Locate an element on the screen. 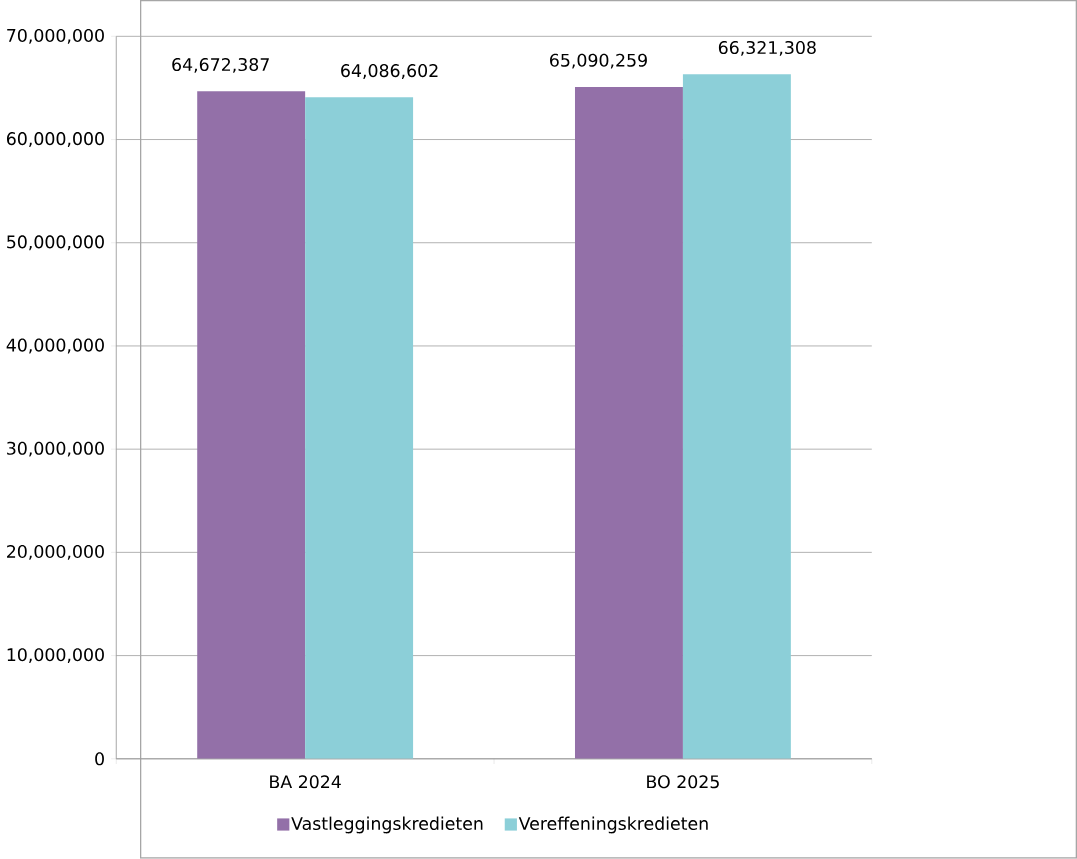 This screenshot has height=859, width=1077. y-tick-label: 60,000,000 is located at coordinates (55, 140).